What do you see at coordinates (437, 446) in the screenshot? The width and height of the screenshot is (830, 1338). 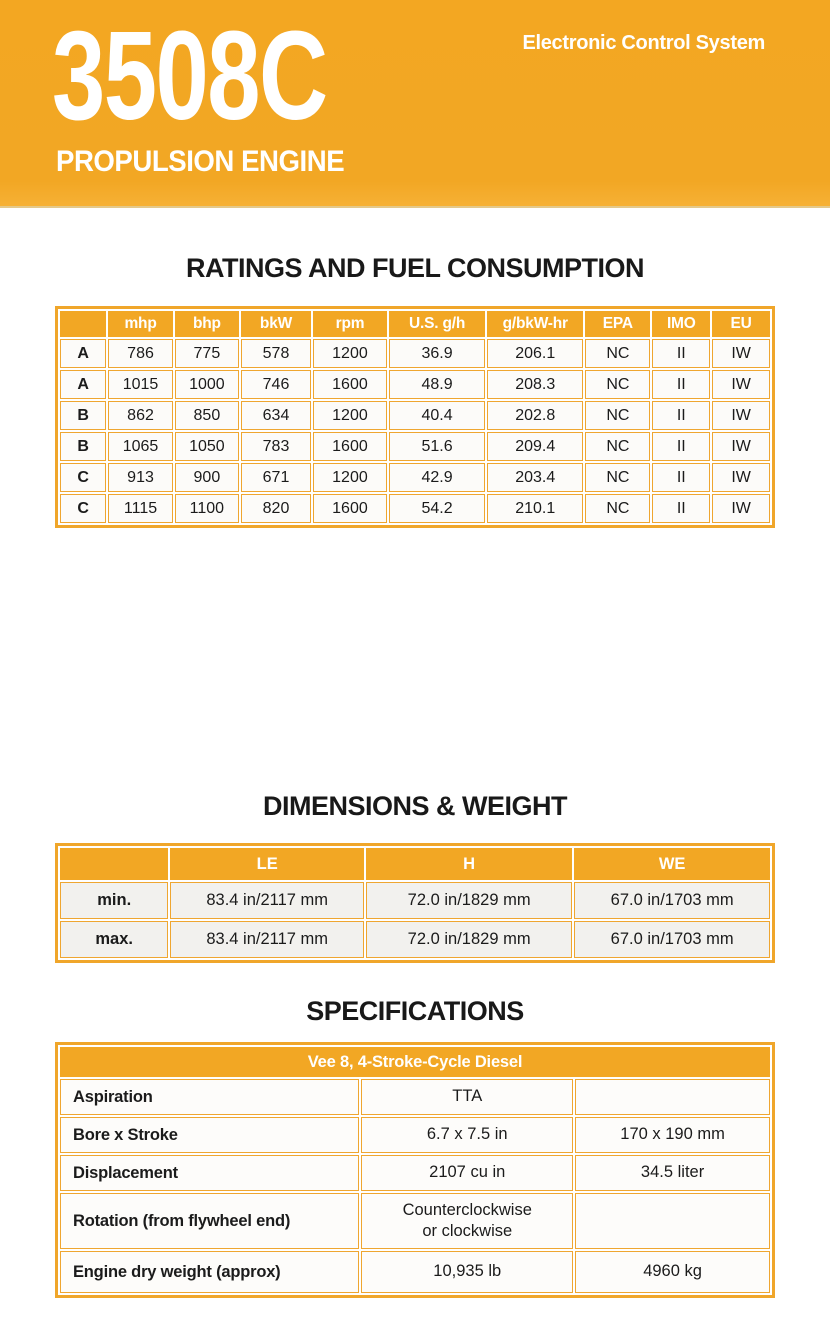 I see `rating-value-cell: 51.6` at bounding box center [437, 446].